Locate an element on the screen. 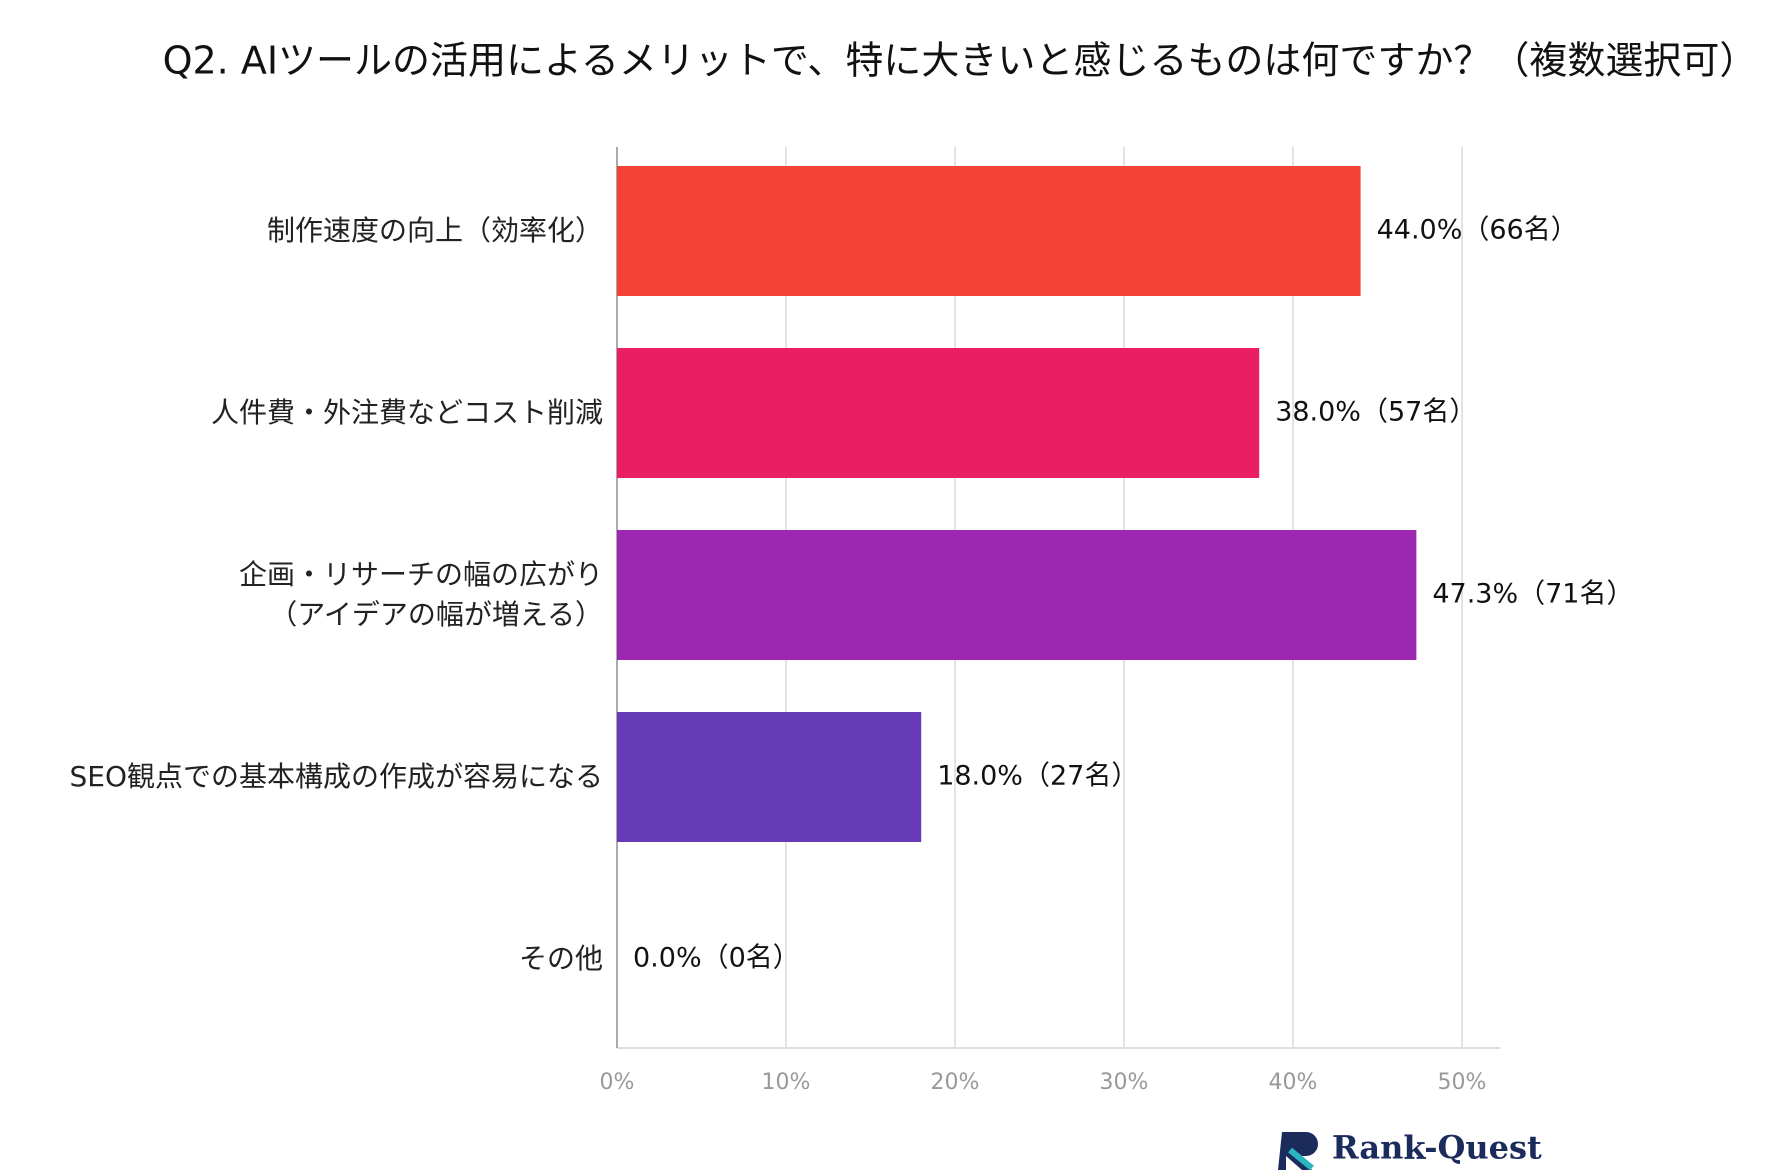  x-tick-label: 0% is located at coordinates (617, 1082).